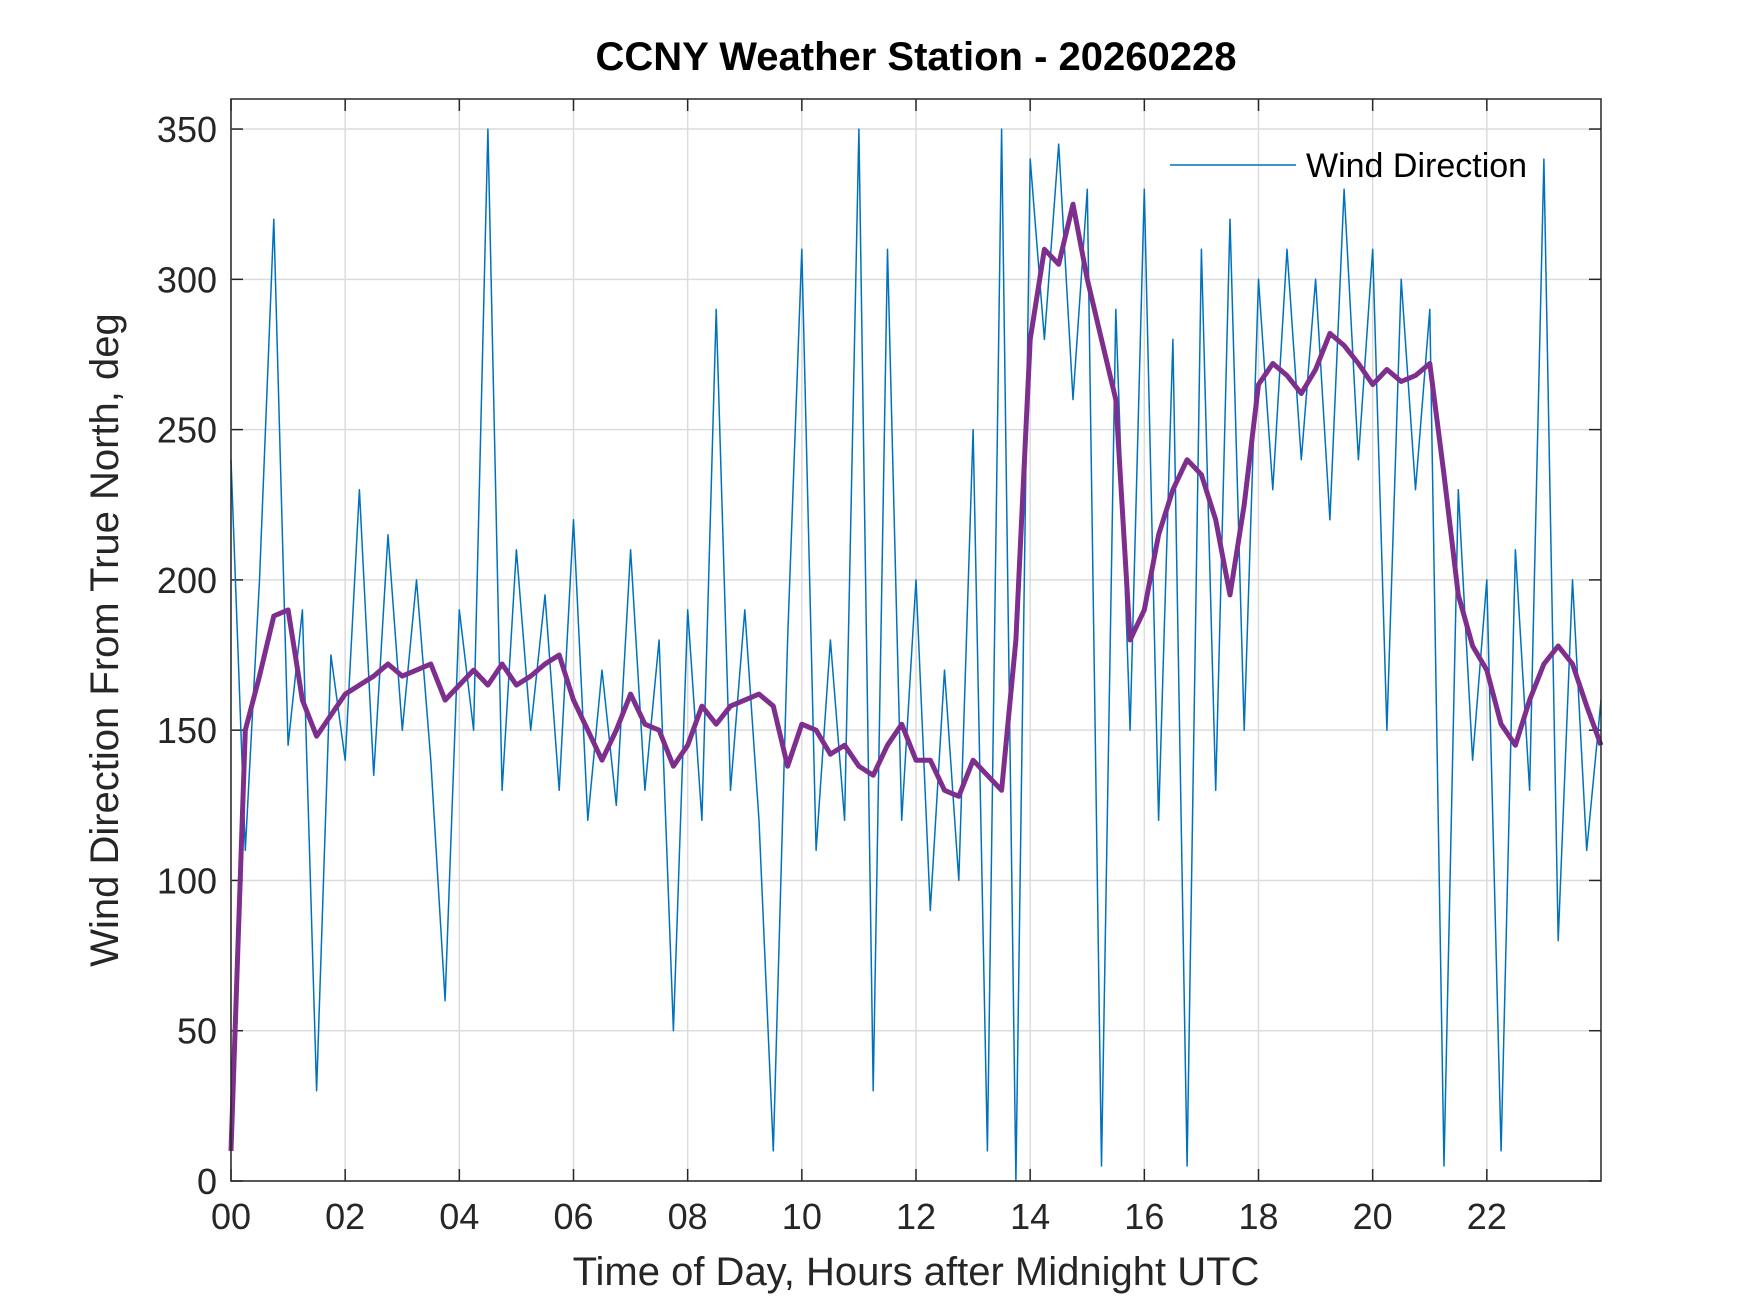  Describe the element at coordinates (231, 1216) in the screenshot. I see `x-tick-label: 00` at that location.